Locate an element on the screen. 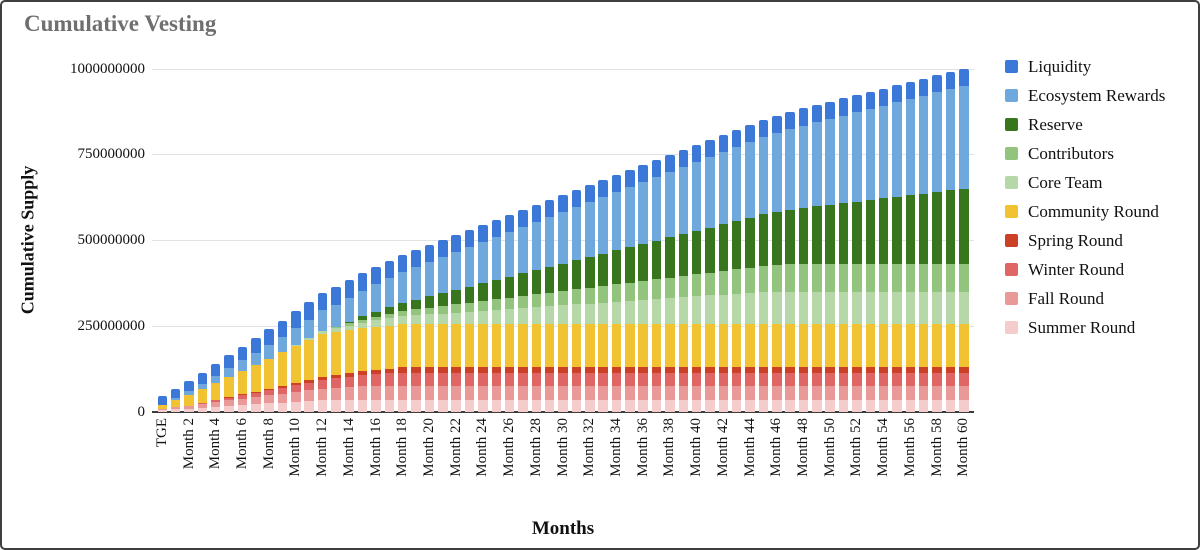 The image size is (1200, 550). legend-item-contributors: Contributors is located at coordinates (1085, 153).